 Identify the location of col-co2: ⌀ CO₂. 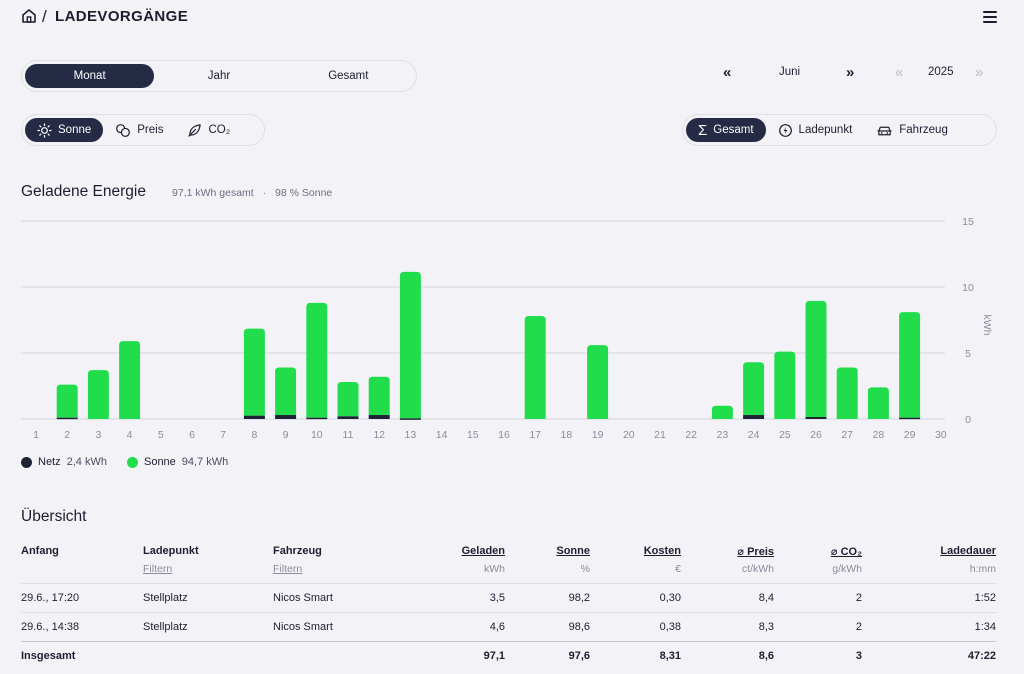
(818, 553).